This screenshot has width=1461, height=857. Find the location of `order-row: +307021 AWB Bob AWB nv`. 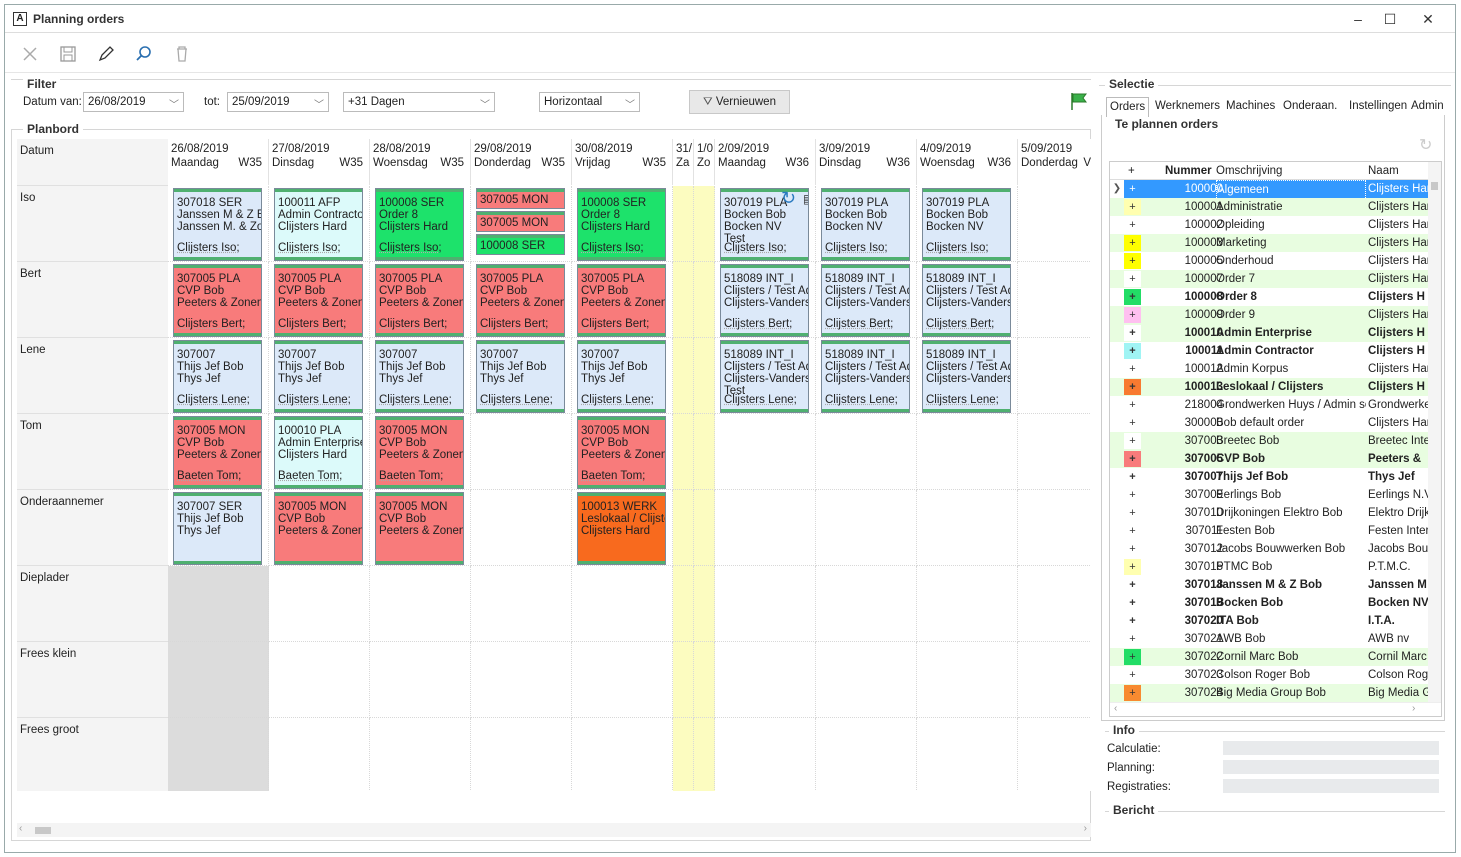

order-row: +307021 AWB Bob AWB nv is located at coordinates (1269, 639).